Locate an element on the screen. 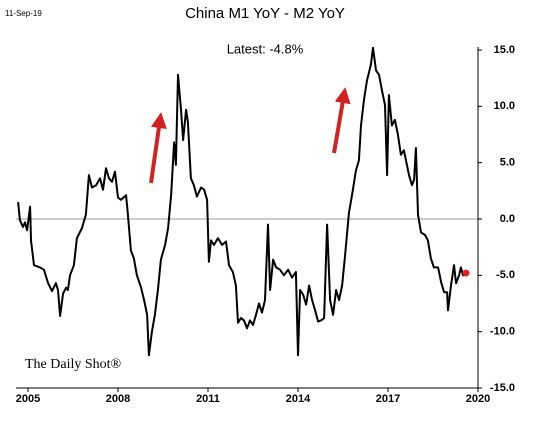 This screenshot has height=424, width=541. x-tick-label: 2005 is located at coordinates (28, 399).